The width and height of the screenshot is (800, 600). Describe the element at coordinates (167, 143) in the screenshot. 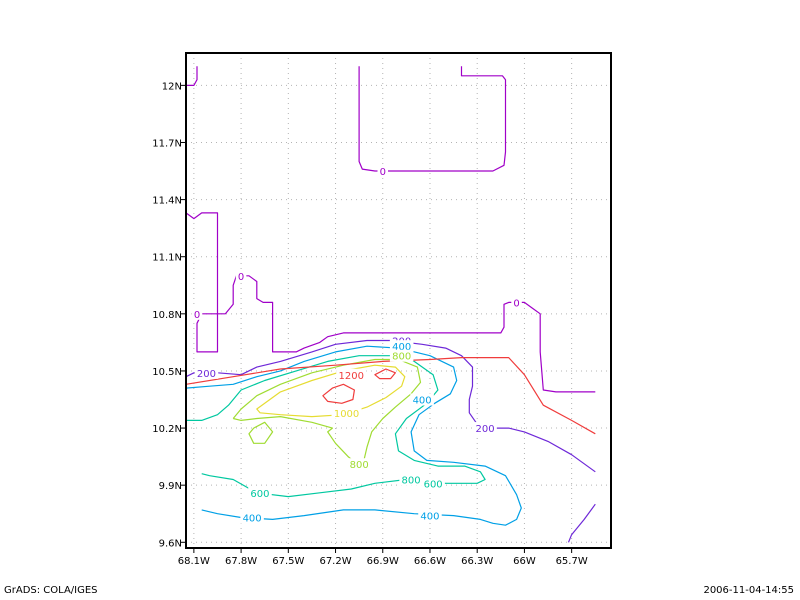

I see `y-tick-label: 11.7N` at that location.